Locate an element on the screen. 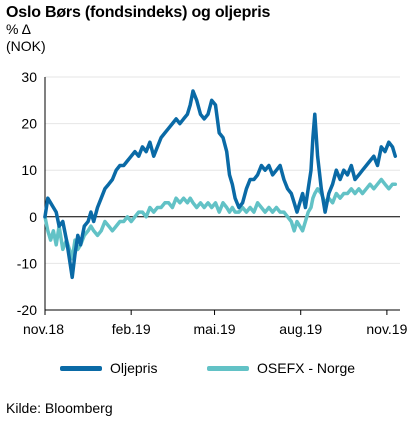 The width and height of the screenshot is (413, 426). unit-label-currency: (NOK) is located at coordinates (26, 46).